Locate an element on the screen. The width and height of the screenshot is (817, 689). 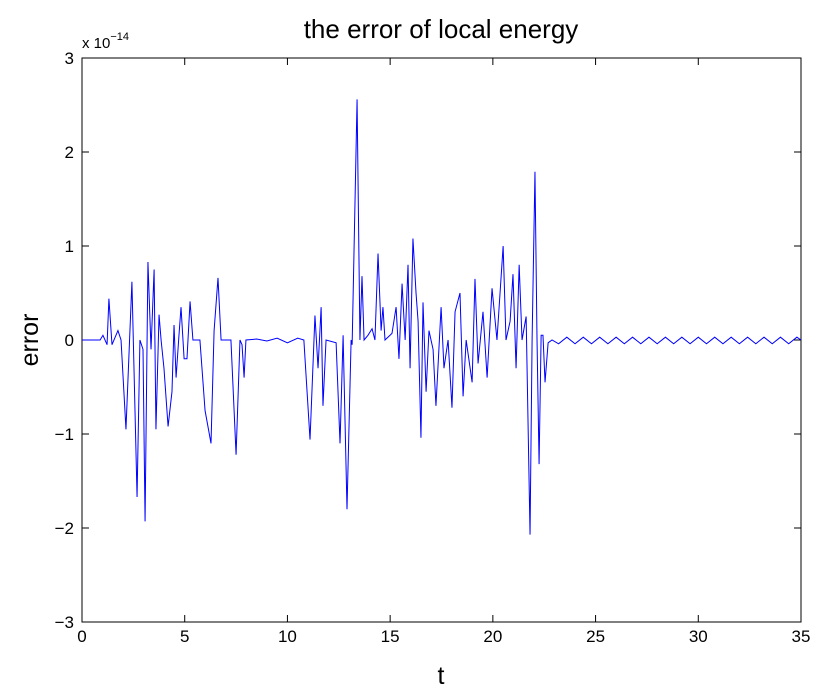
y-tick-label: 0 is located at coordinates (69, 340).